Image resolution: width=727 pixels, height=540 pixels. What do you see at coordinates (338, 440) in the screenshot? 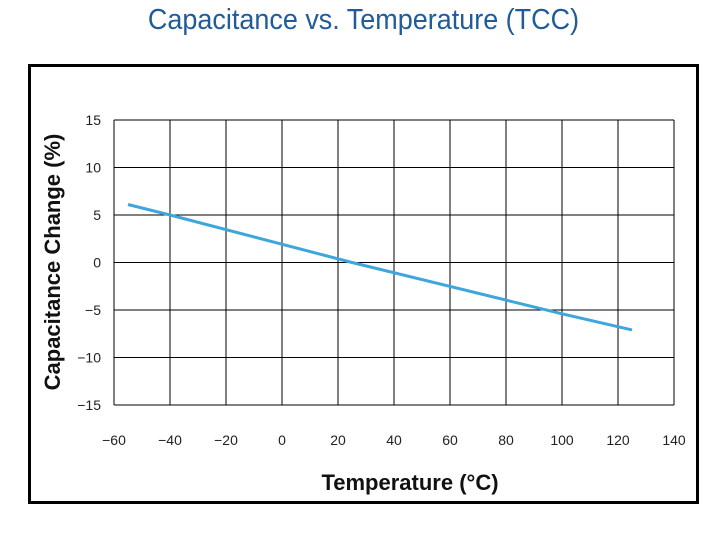
I see `x-tick-label-4: 20` at bounding box center [338, 440].